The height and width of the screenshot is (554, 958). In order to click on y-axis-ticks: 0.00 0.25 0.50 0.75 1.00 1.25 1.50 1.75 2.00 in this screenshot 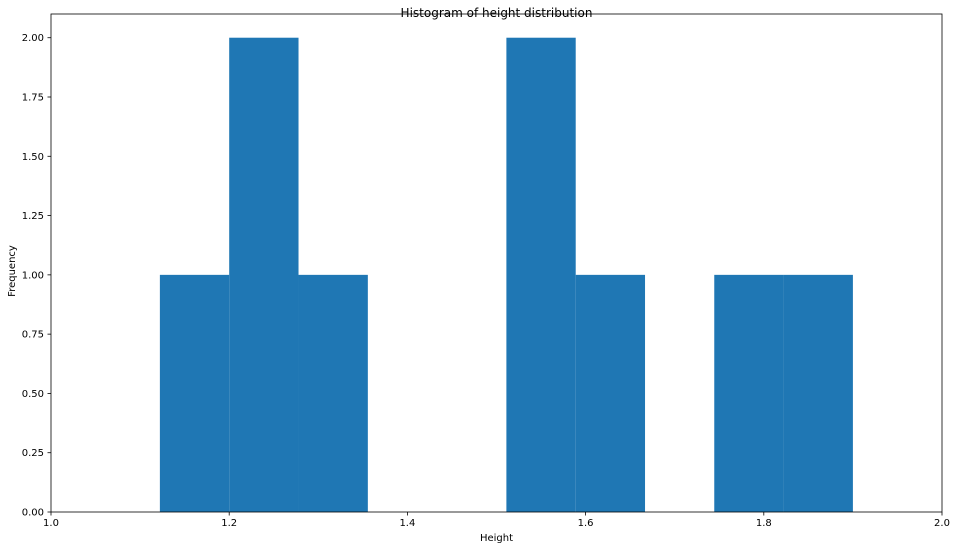, I will do `click(36, 276)`.